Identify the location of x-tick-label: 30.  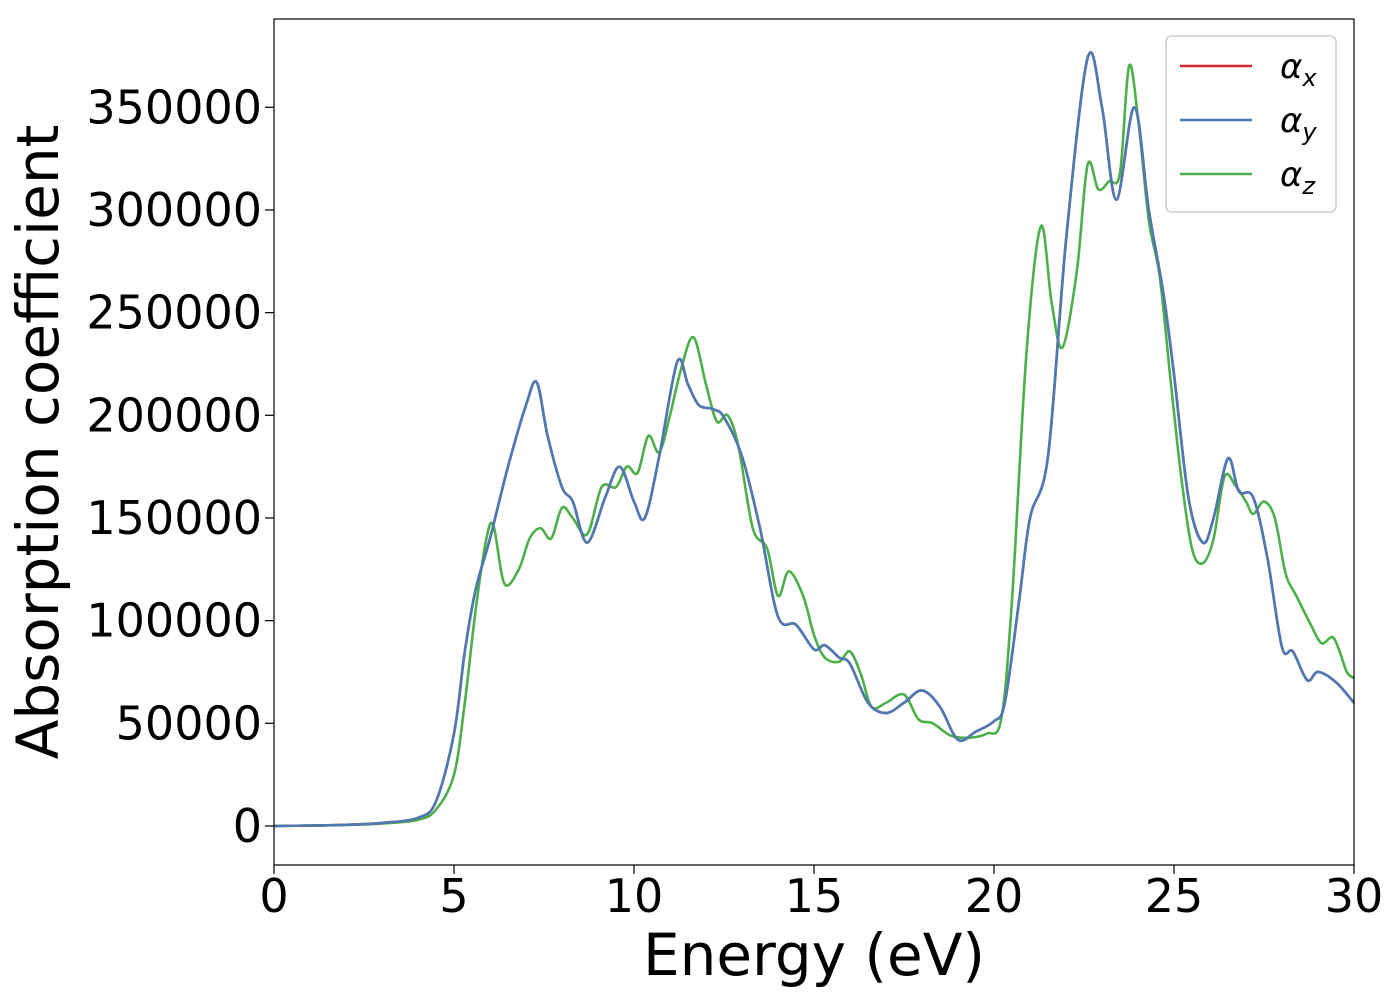
(1354, 896).